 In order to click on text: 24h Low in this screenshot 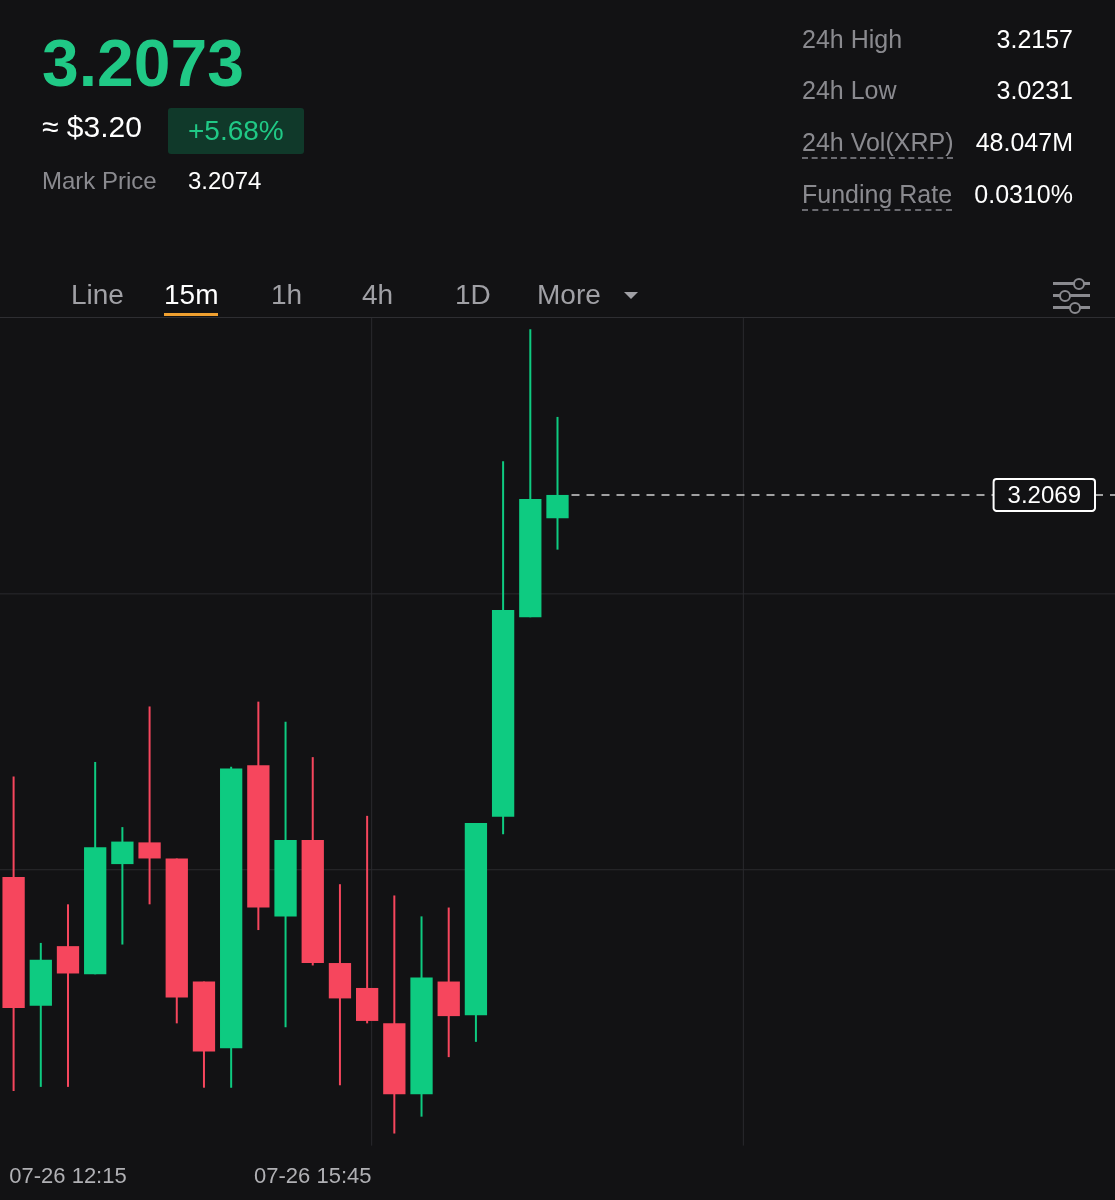, I will do `click(849, 90)`.